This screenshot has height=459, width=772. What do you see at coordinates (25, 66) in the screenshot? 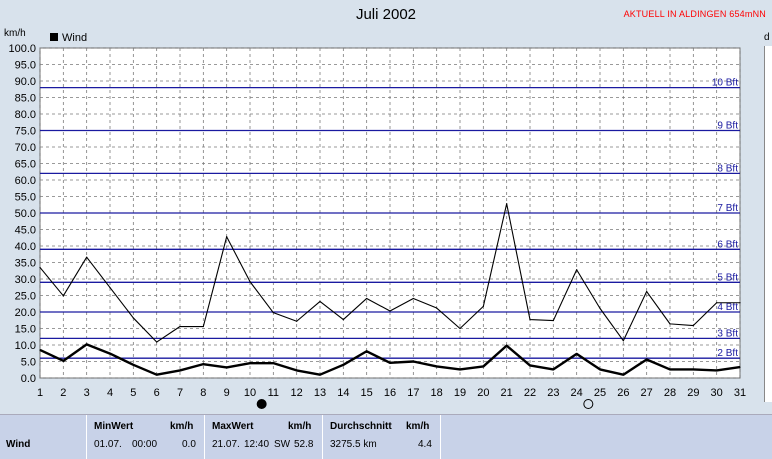
I see `y-tick-label: 95.0` at bounding box center [25, 66].